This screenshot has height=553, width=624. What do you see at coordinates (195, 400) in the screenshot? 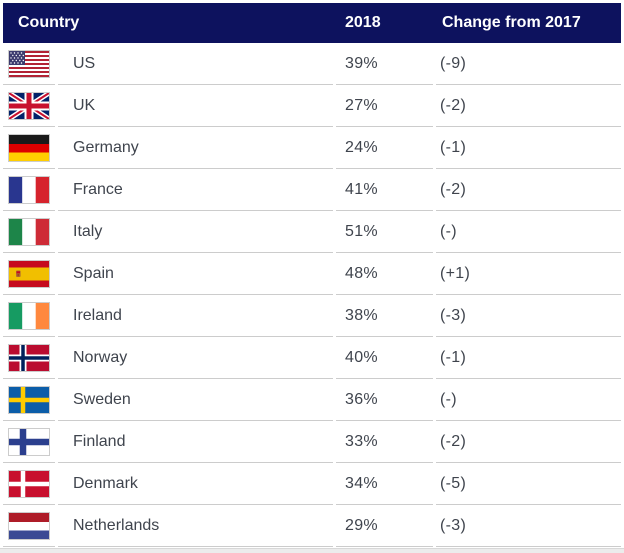
I see `country-name: Sweden` at bounding box center [195, 400].